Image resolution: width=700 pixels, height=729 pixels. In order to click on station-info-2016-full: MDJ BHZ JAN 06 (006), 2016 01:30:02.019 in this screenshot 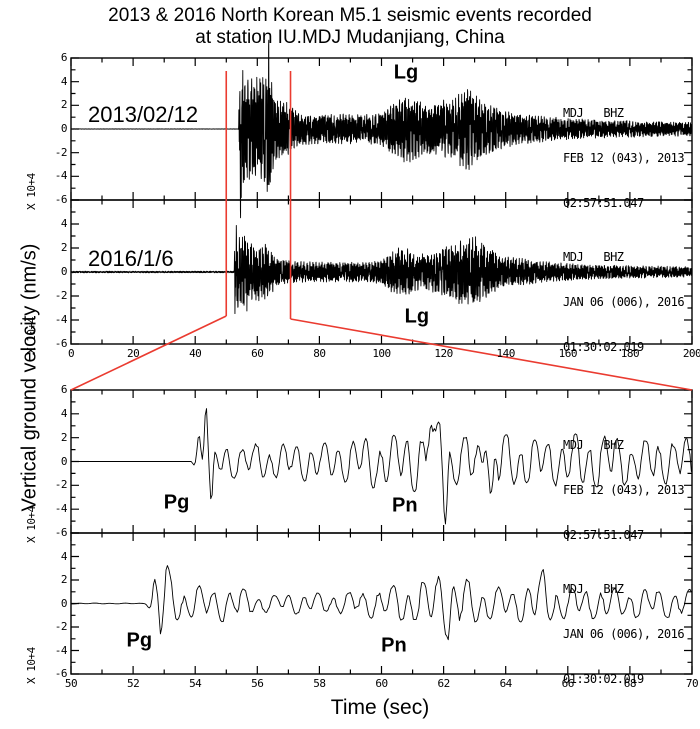, I will do `click(624, 302)`.